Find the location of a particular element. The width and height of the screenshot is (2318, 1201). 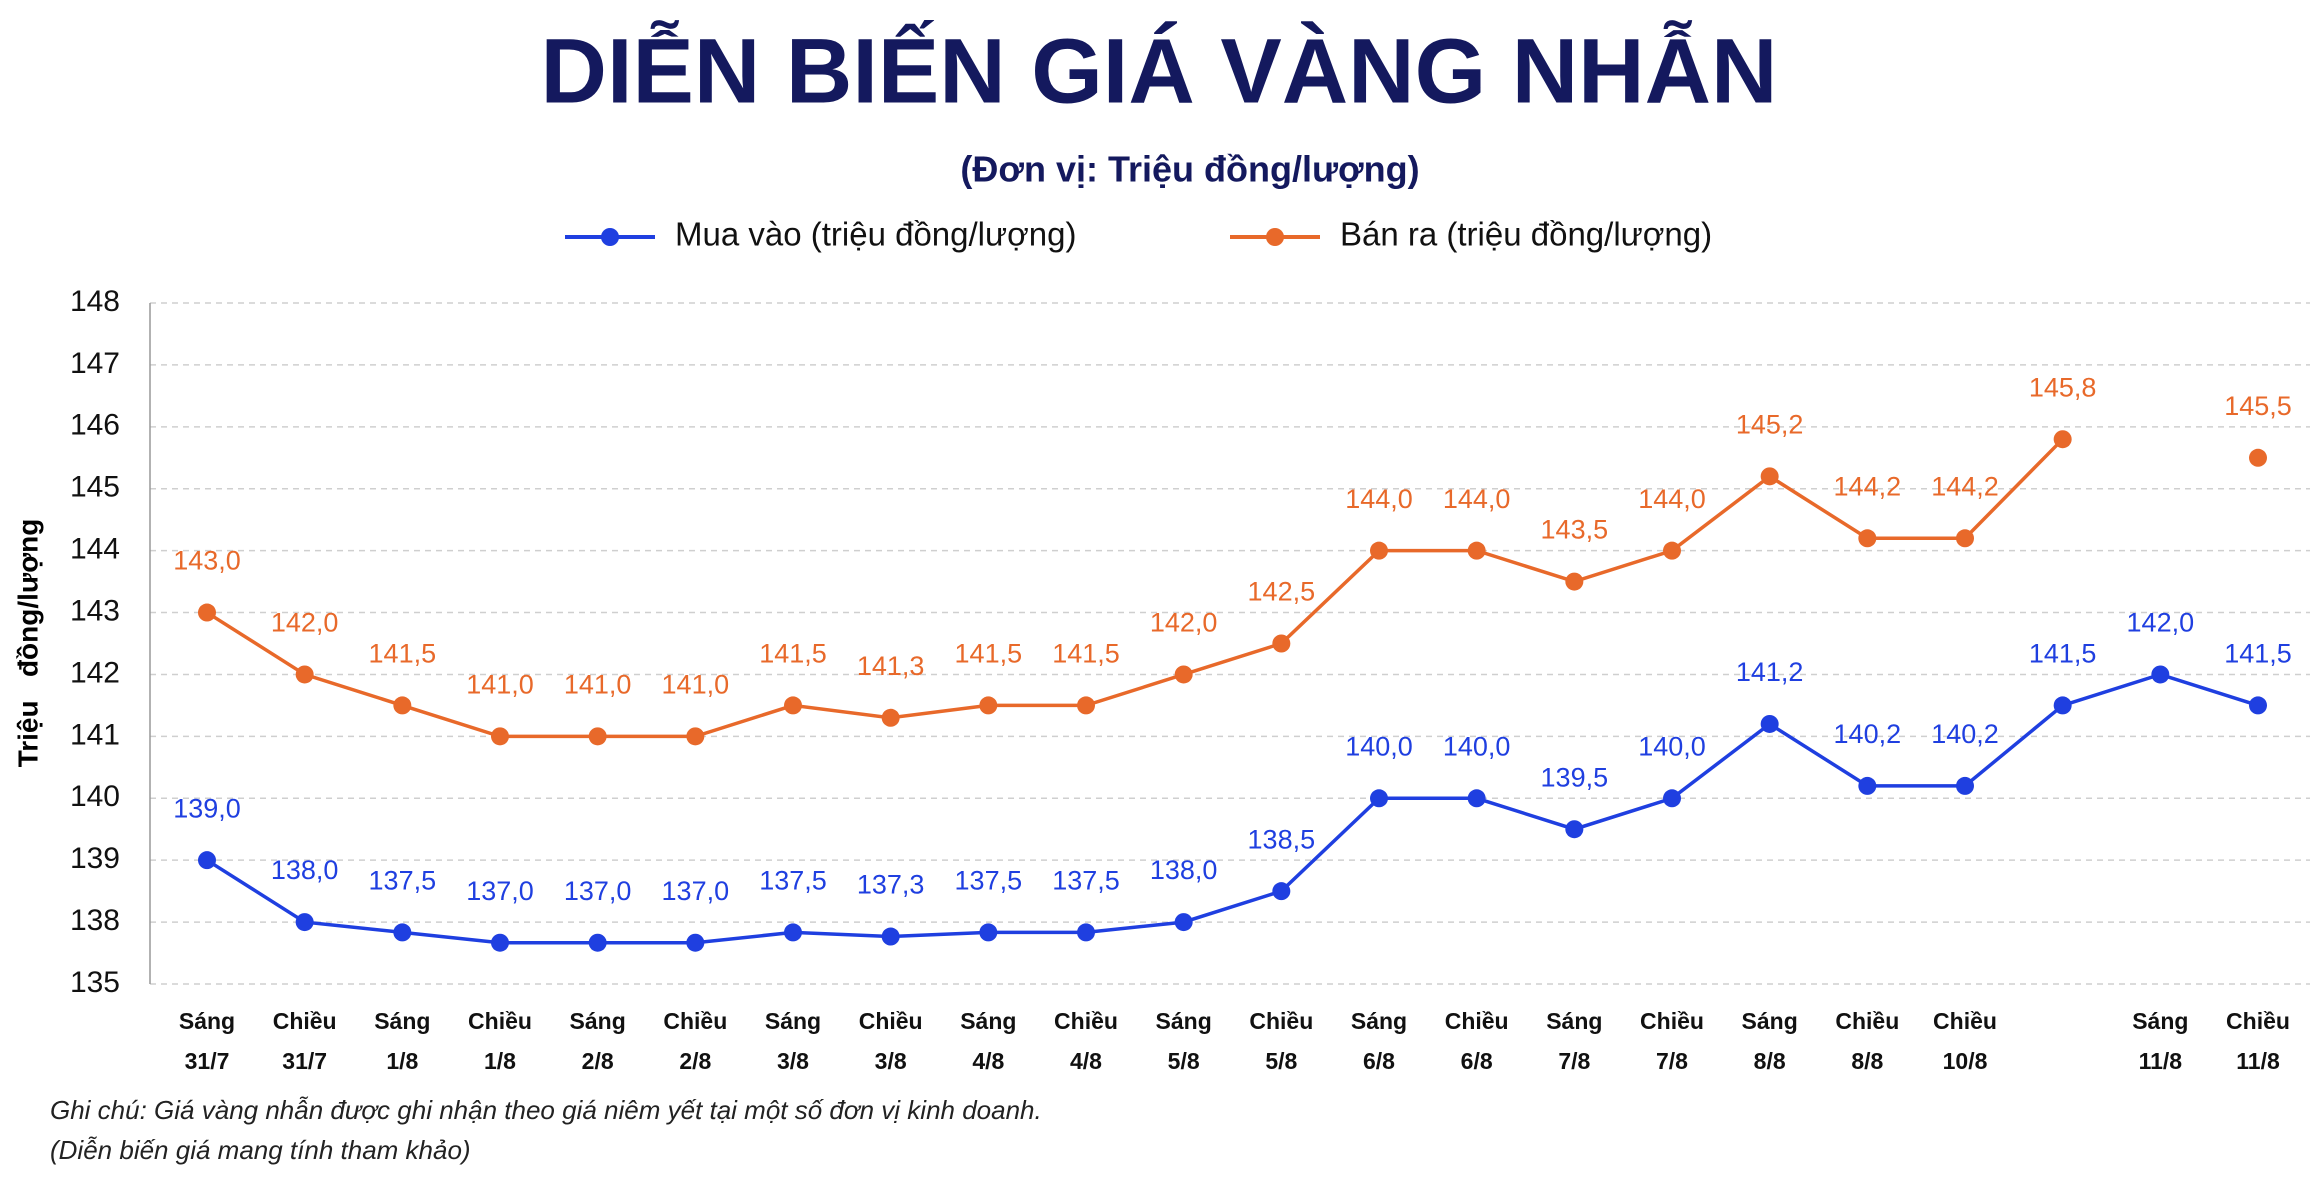

data-label: 138,5 is located at coordinates (1282, 839).